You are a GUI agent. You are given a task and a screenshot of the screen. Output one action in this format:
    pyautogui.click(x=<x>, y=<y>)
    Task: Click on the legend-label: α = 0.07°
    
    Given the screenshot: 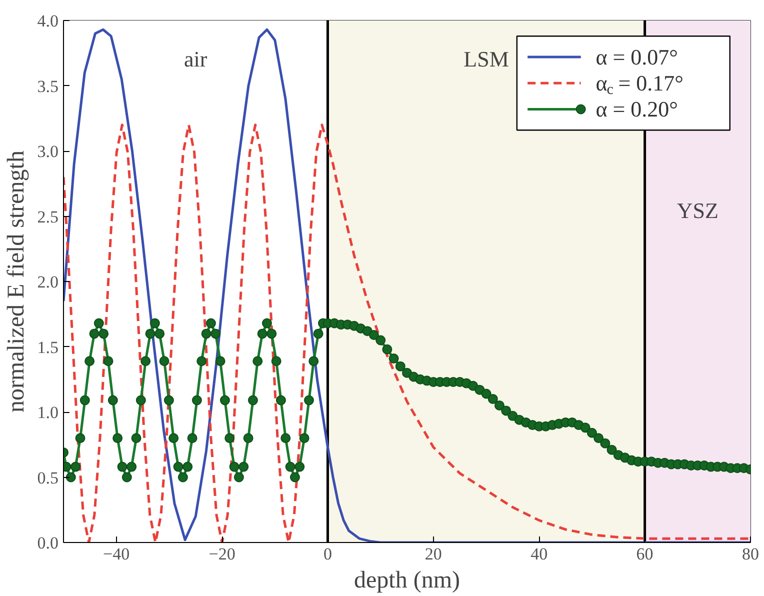 What is the action you would take?
    pyautogui.click(x=637, y=57)
    